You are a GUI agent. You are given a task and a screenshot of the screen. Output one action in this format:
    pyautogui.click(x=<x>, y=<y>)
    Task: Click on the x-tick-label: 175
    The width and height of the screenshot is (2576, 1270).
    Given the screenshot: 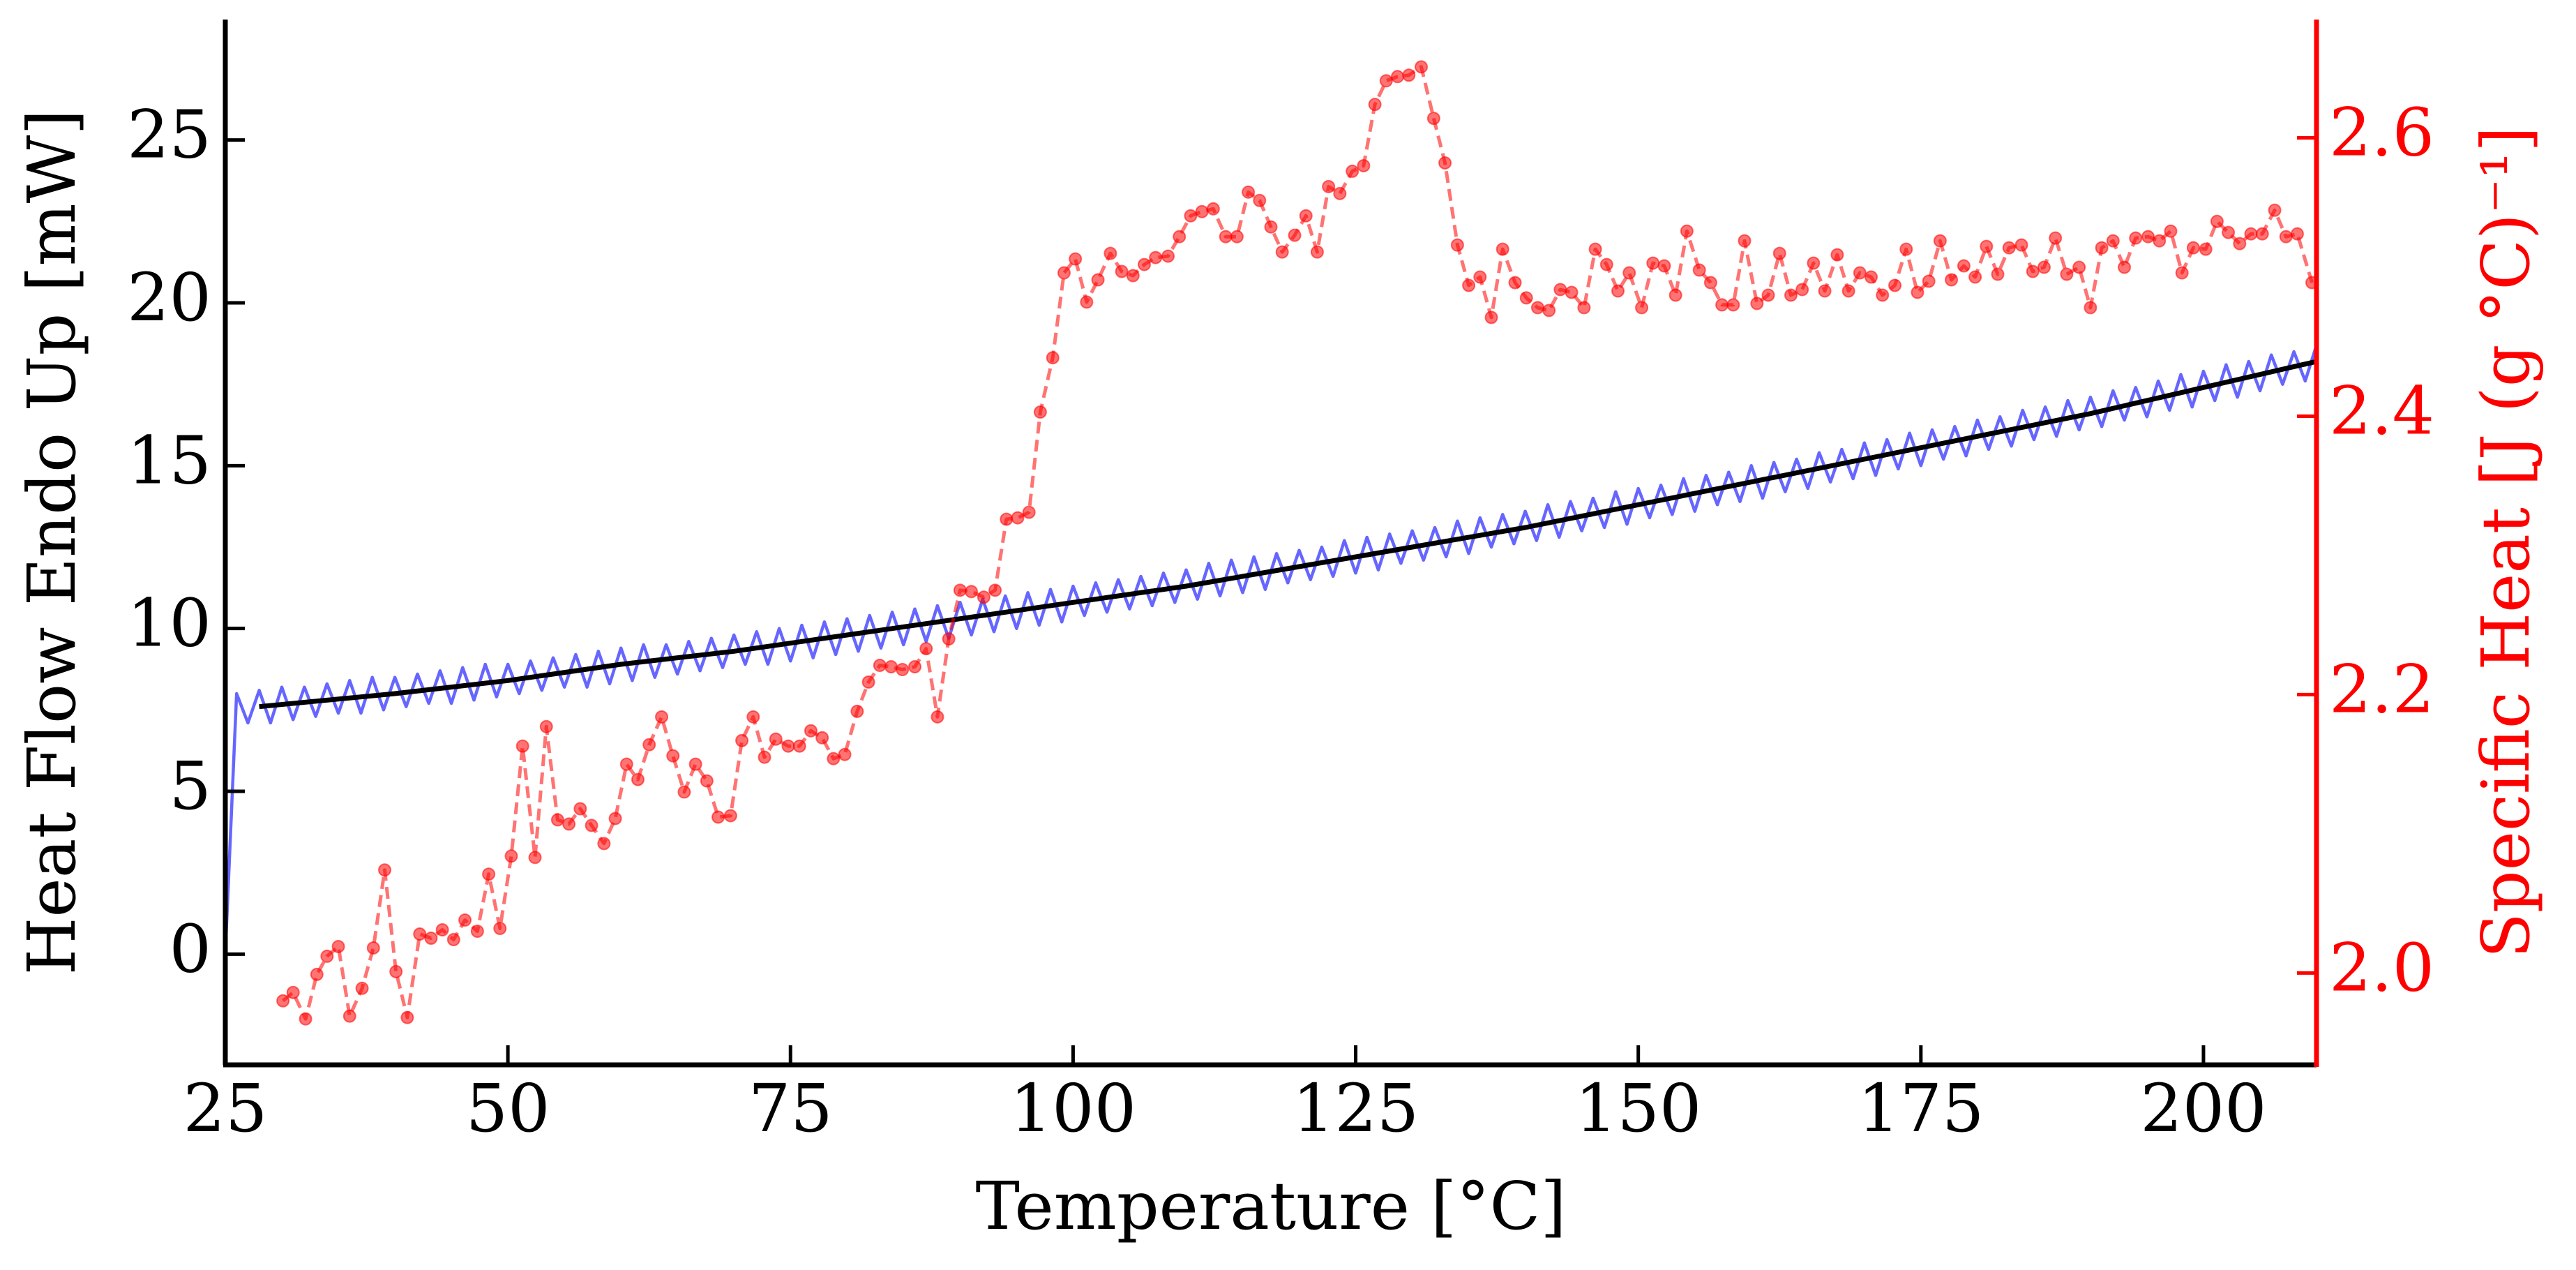 What is the action you would take?
    pyautogui.click(x=1921, y=1108)
    